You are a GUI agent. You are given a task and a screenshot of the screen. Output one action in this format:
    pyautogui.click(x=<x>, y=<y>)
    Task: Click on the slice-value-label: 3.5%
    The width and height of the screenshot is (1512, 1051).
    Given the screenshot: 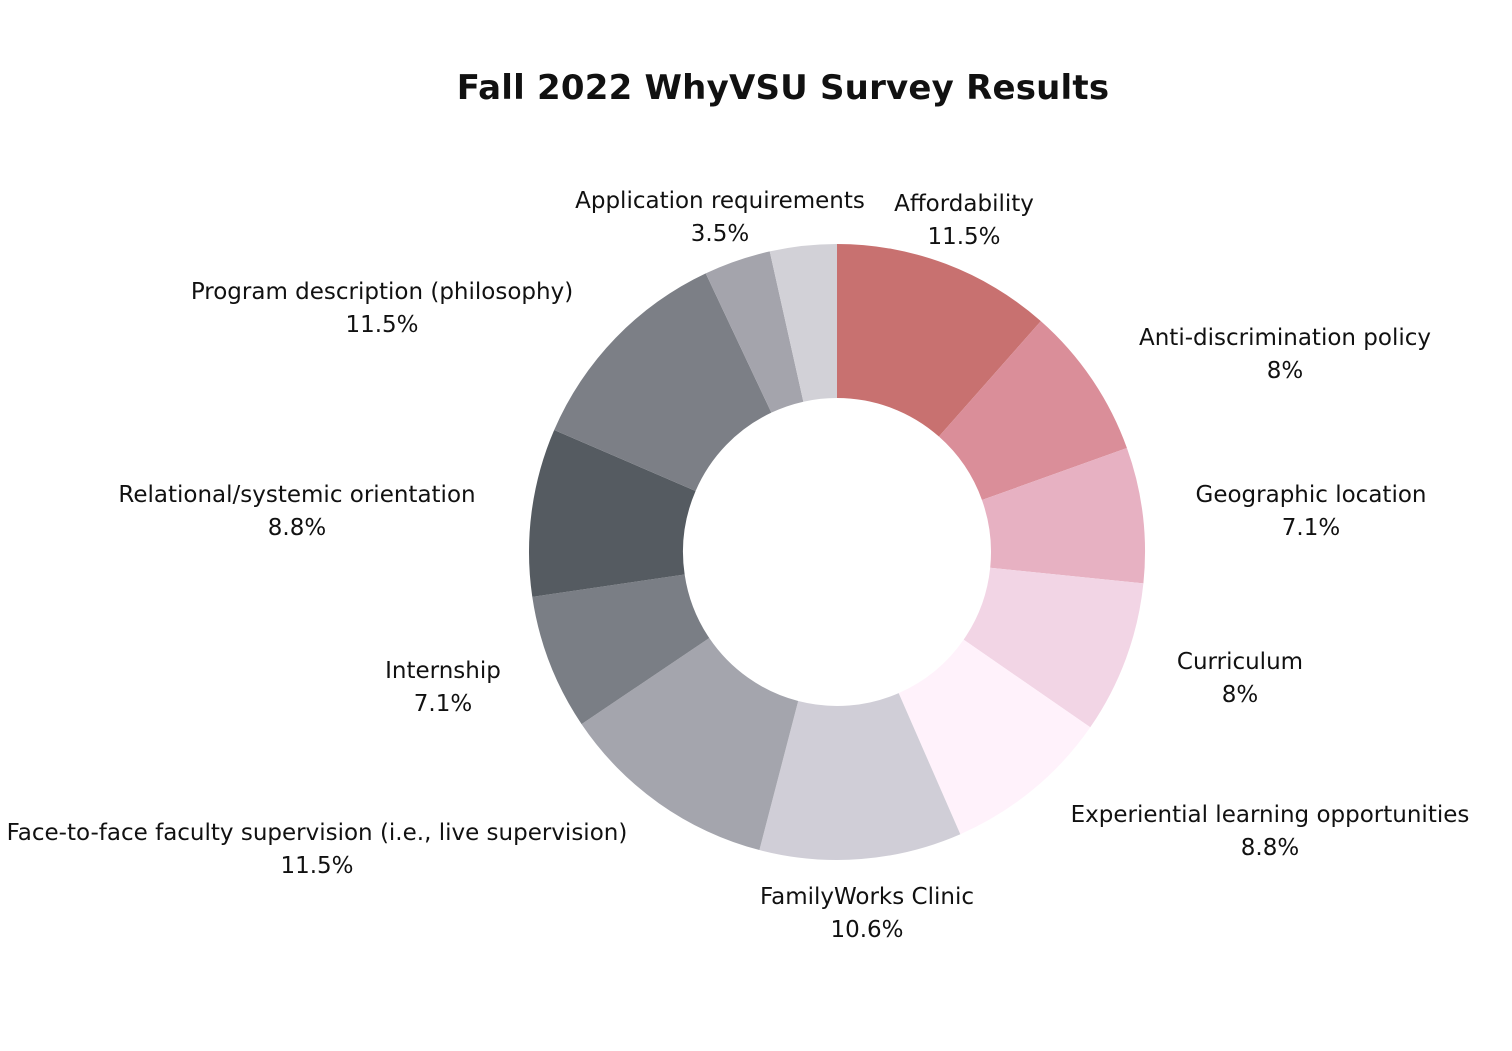 What is the action you would take?
    pyautogui.click(x=720, y=234)
    